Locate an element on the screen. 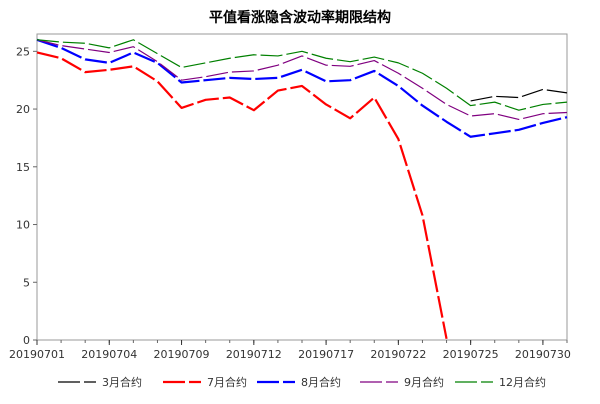  x-tick-label: 20190709 is located at coordinates (182, 354).